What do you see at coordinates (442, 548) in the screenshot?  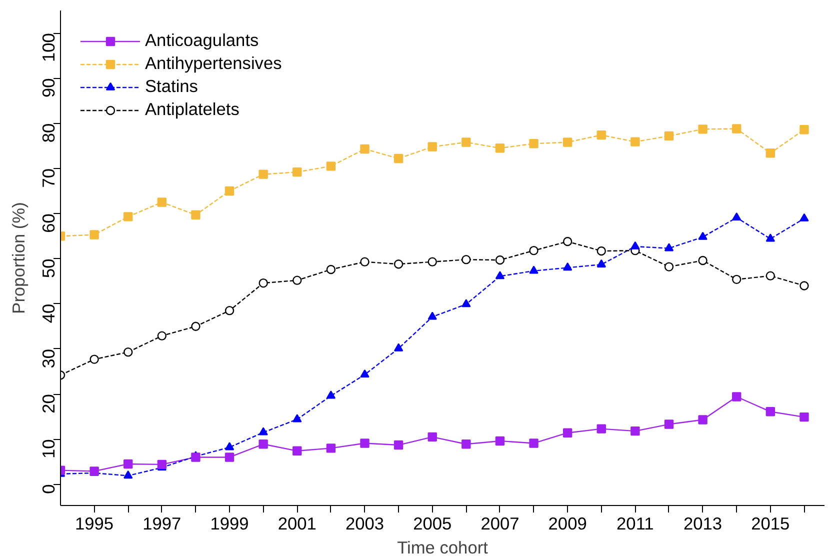 I see `x-axis-title: Time cohort` at bounding box center [442, 548].